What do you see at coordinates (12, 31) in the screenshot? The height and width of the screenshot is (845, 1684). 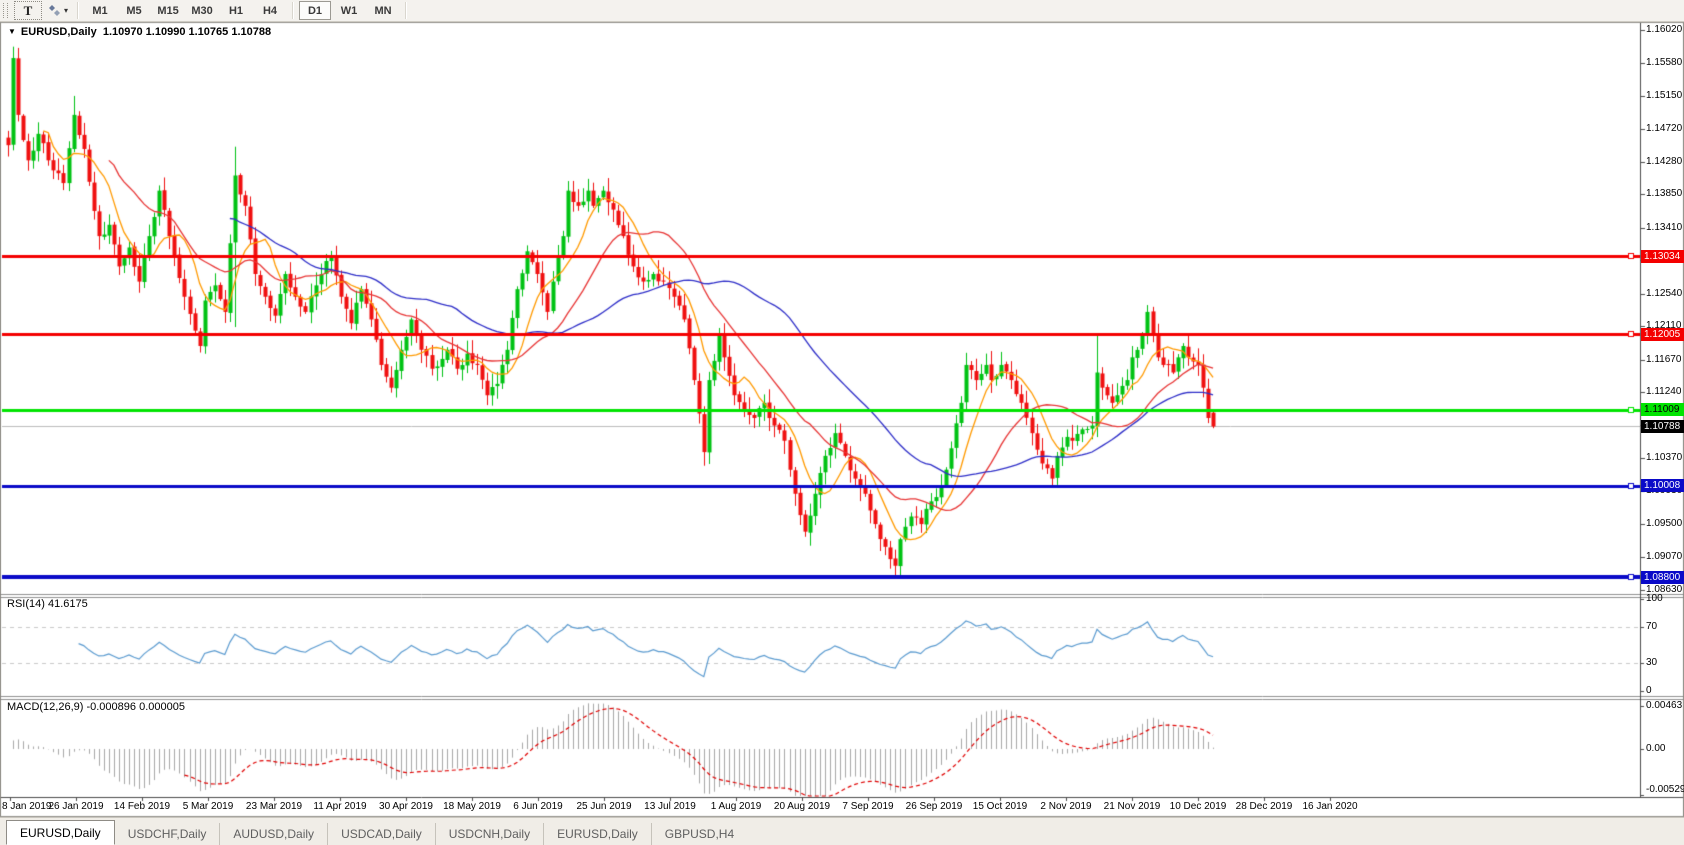 I see `chevron-down-icon: ▼` at bounding box center [12, 31].